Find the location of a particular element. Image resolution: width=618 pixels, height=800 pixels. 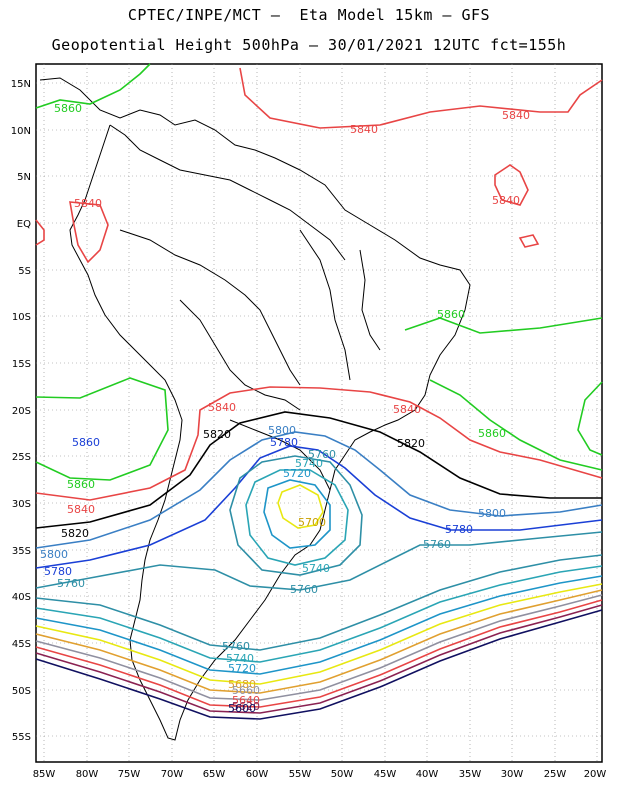

lon-80w: 80W is located at coordinates (87, 774).